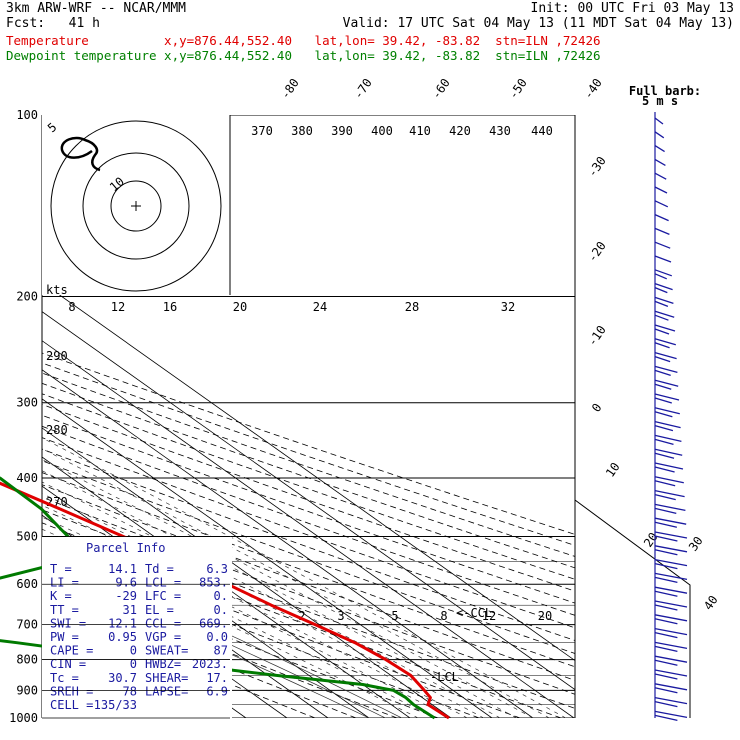 Image resolution: width=740 pixels, height=740 pixels. I want to click on parcel-param-value: 9.6, so click(126, 583).